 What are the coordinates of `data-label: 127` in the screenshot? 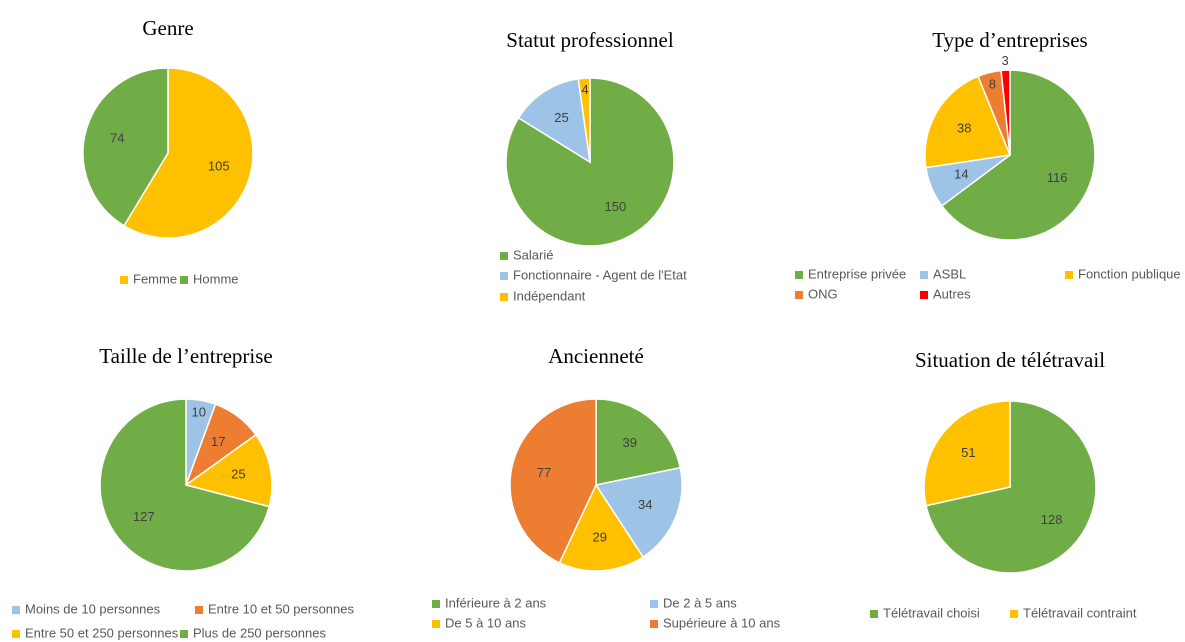 It's located at (144, 516).